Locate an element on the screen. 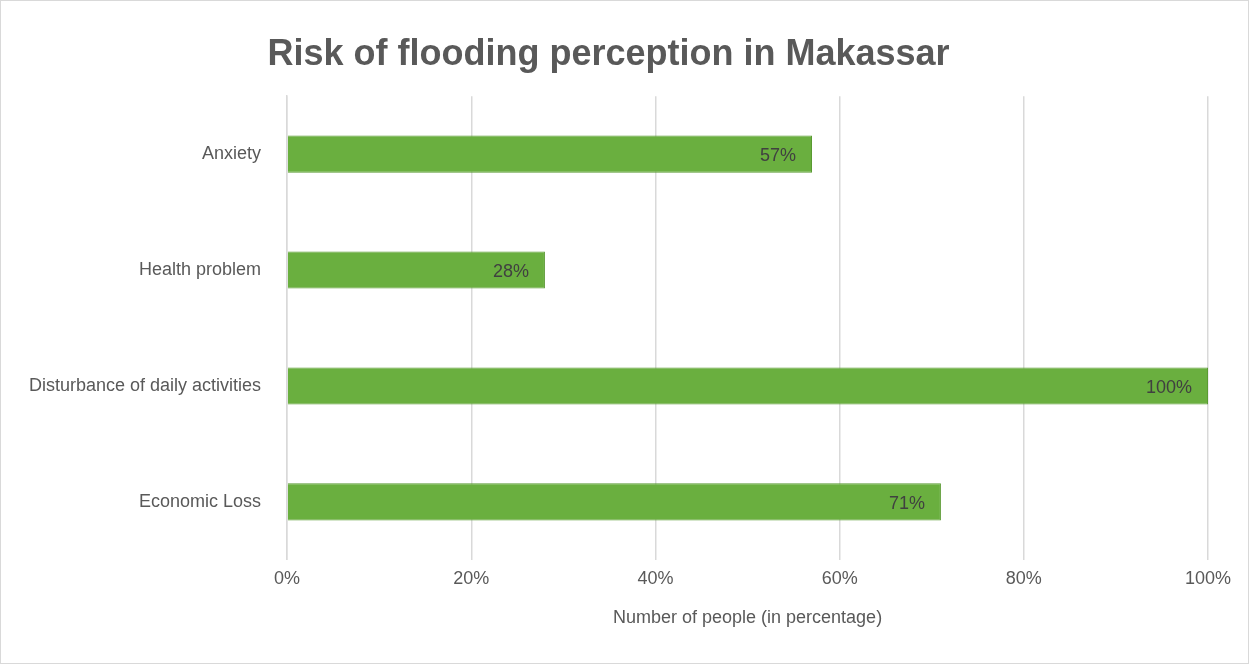 The image size is (1249, 664). y-tick-label: Anxiety is located at coordinates (232, 153).